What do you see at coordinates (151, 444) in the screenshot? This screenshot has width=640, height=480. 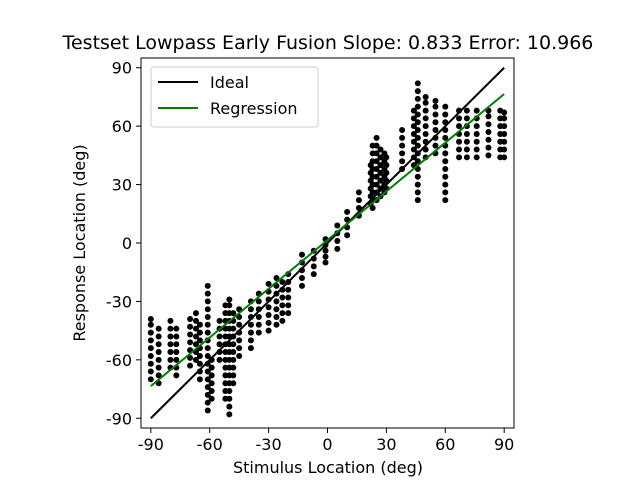 I see `x-tick-label: -90` at bounding box center [151, 444].